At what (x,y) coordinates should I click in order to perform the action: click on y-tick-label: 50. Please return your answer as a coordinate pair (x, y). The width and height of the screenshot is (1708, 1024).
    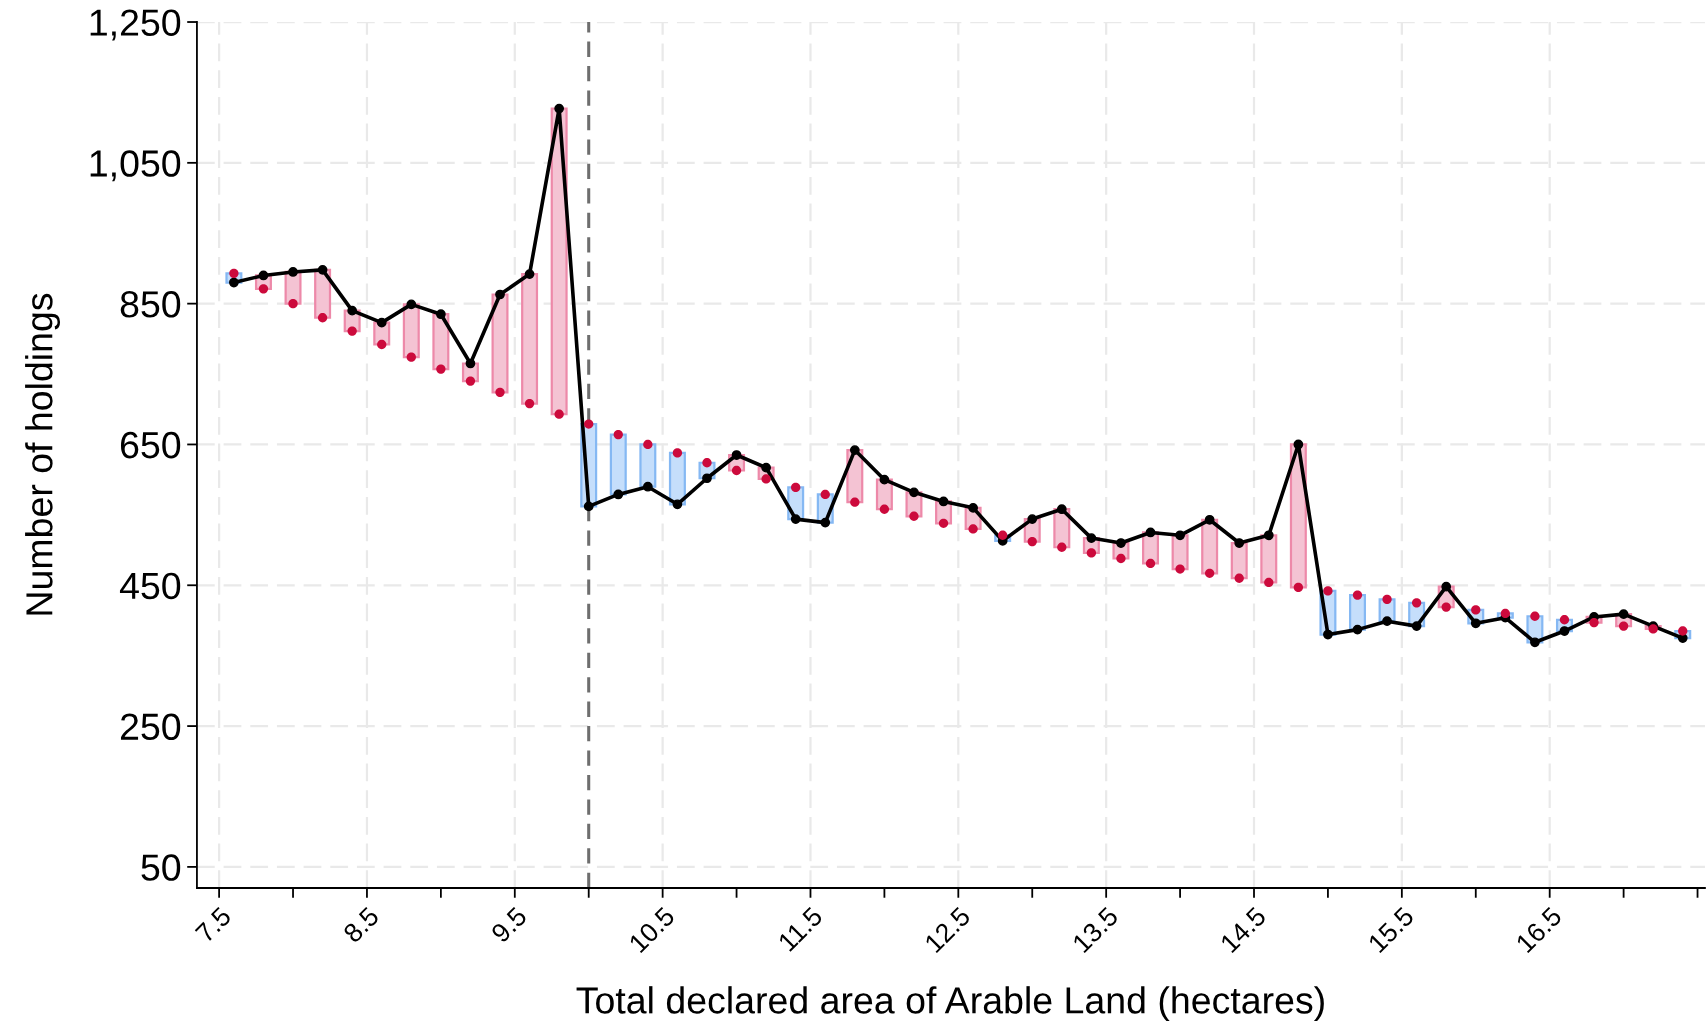
    Looking at the image, I should click on (161, 867).